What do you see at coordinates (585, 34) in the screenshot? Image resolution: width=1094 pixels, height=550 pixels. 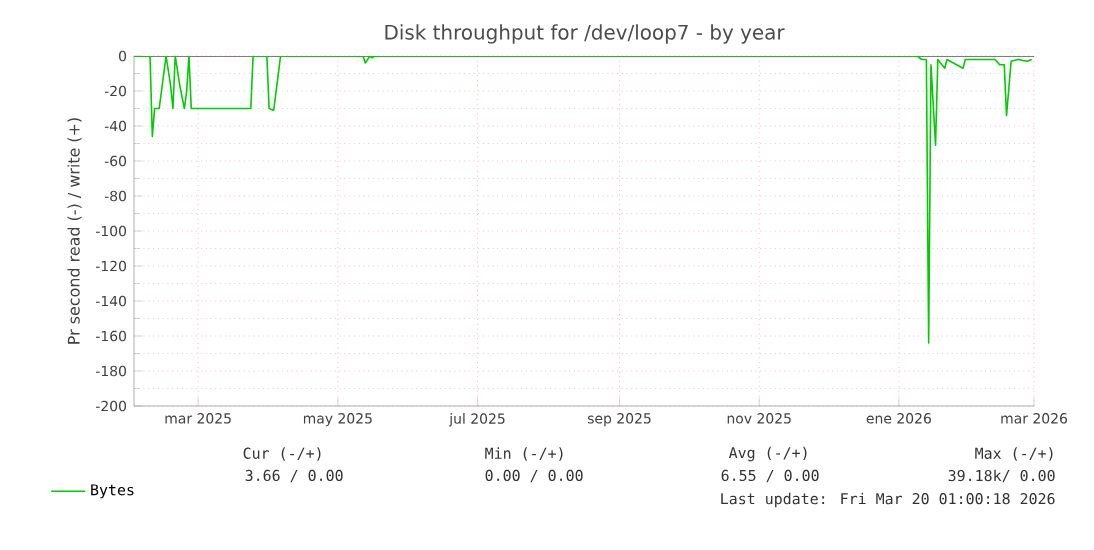 I see `chart-title: Disk throughput for /dev/loop7 - by year` at bounding box center [585, 34].